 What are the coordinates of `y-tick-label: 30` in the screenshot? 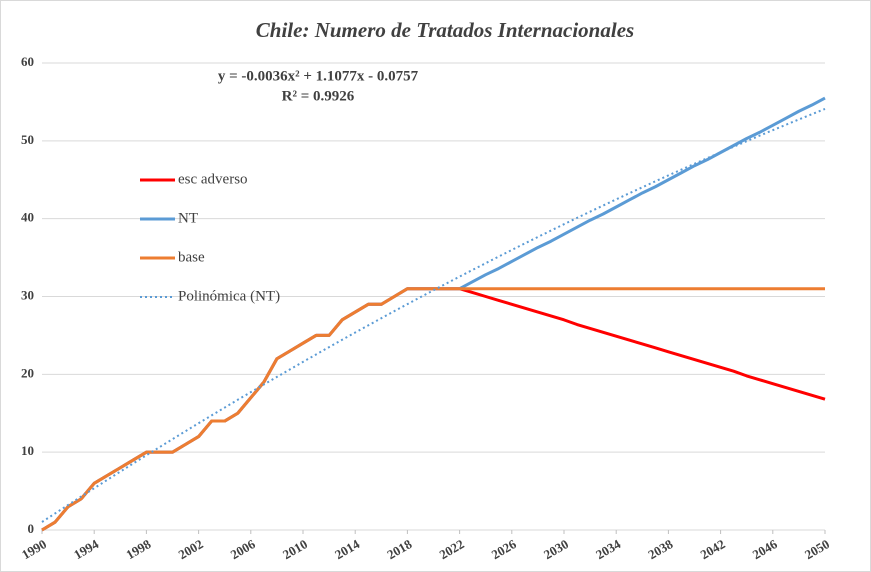 It's located at (27, 294).